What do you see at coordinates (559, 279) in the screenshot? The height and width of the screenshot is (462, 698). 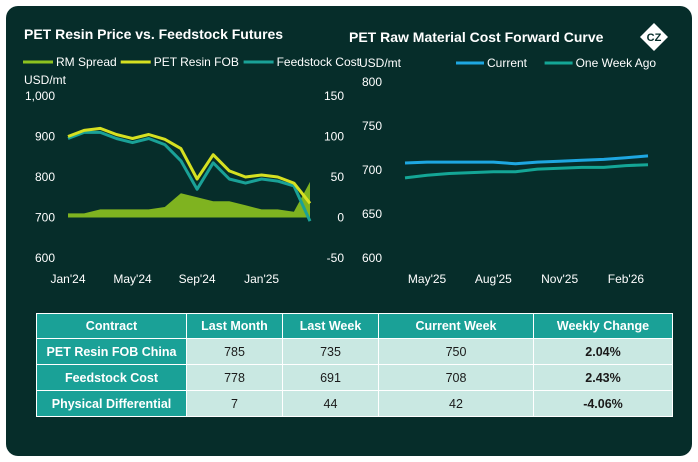 I see `x-tick-label: Nov'25` at bounding box center [559, 279].